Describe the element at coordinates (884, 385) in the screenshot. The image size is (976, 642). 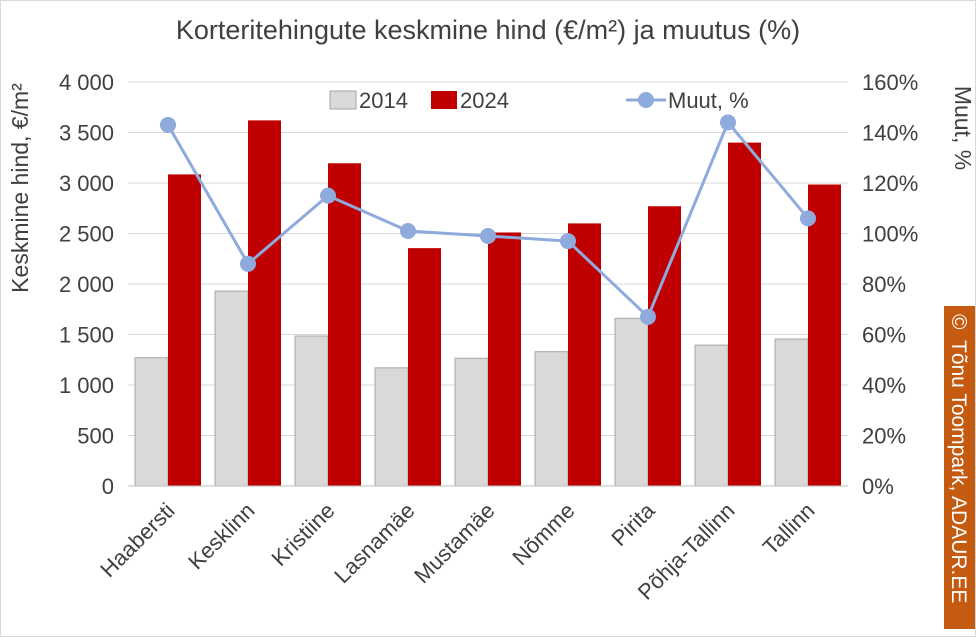
I see `y2-tick-label: 40%` at that location.